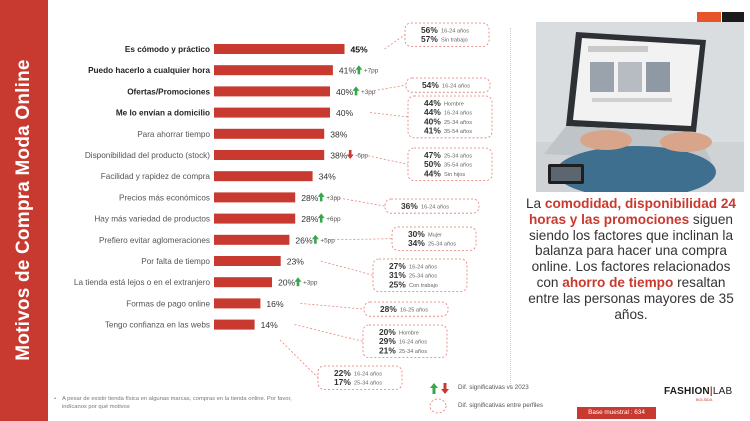  Describe the element at coordinates (360, 50) in the screenshot. I see `value-label: 45%` at that location.